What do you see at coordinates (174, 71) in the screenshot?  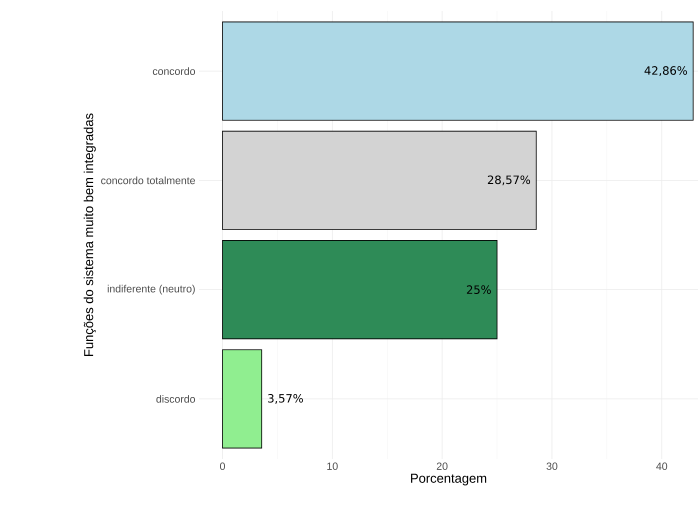 I see `y-tick-label: concordo` at bounding box center [174, 71].